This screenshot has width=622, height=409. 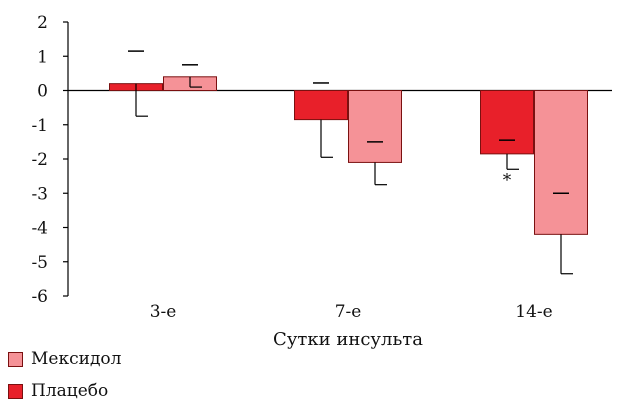 What do you see at coordinates (42, 23) in the screenshot?
I see `y-tick-label: 2` at bounding box center [42, 23].